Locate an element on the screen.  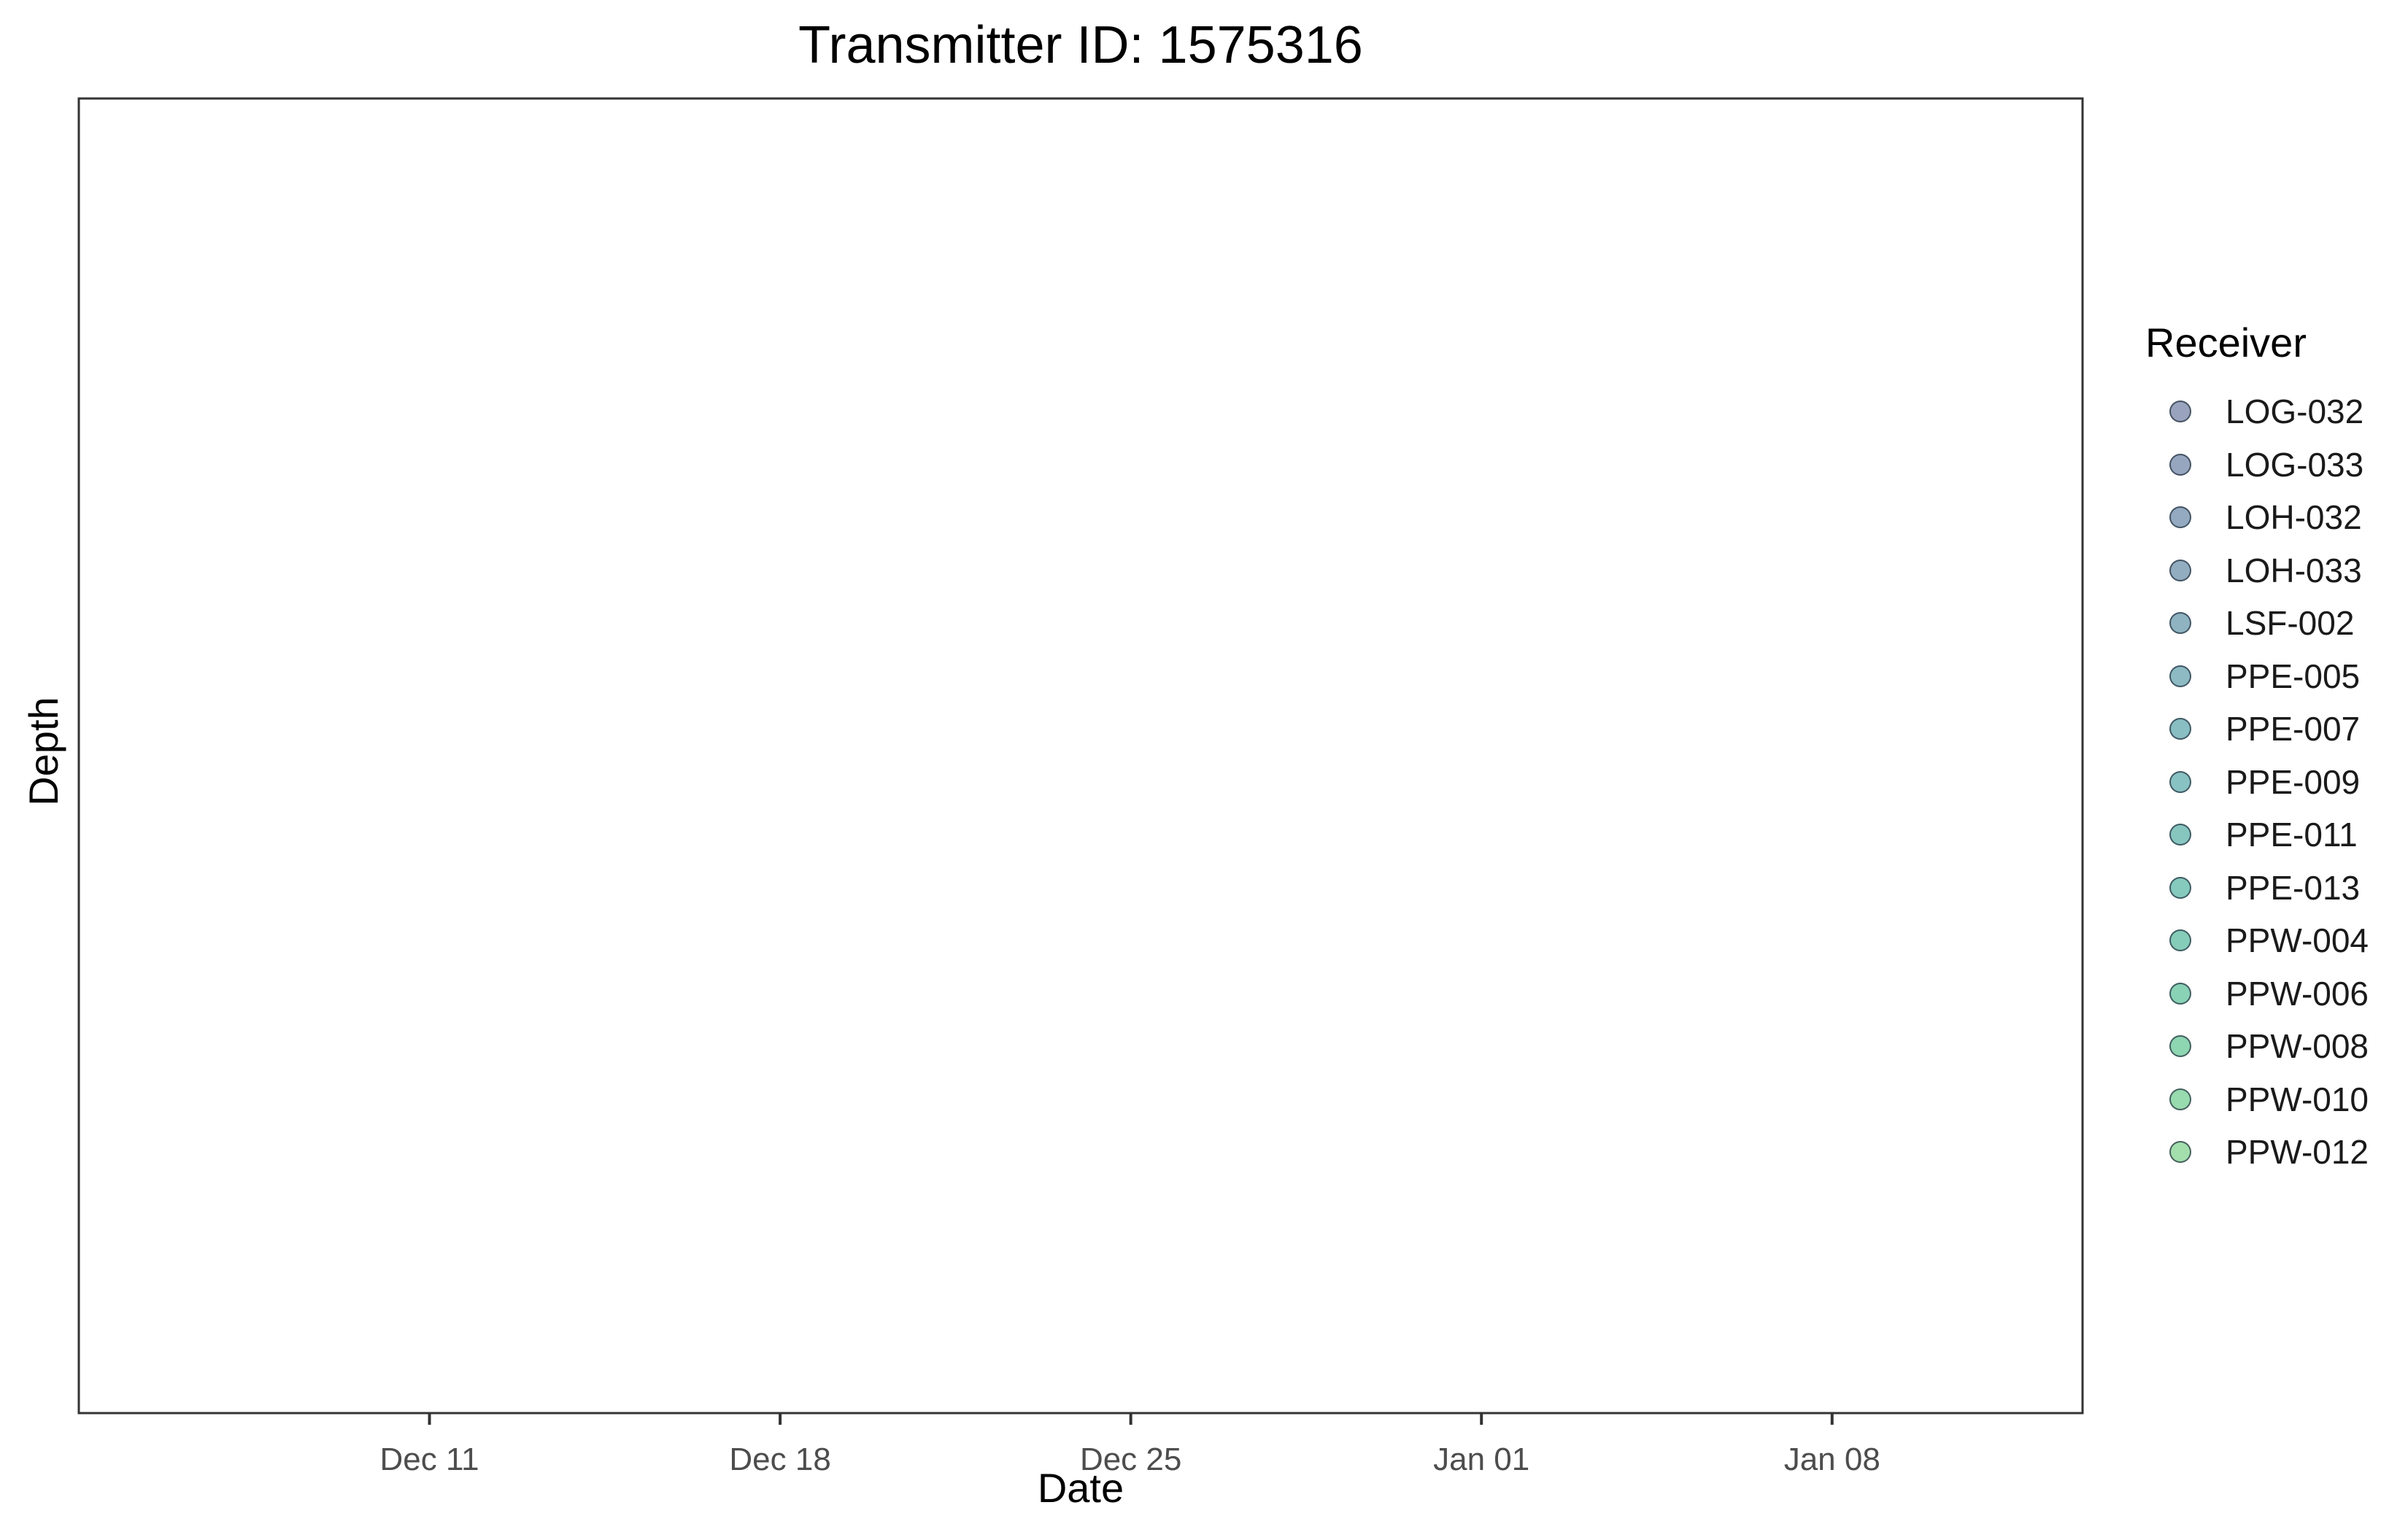
legend-label: LOH-032 is located at coordinates (2294, 517).